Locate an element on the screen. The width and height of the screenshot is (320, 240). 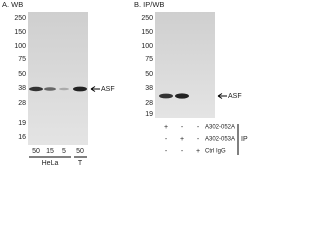
panel-title: B. IP/WB is located at coordinates (149, 4).